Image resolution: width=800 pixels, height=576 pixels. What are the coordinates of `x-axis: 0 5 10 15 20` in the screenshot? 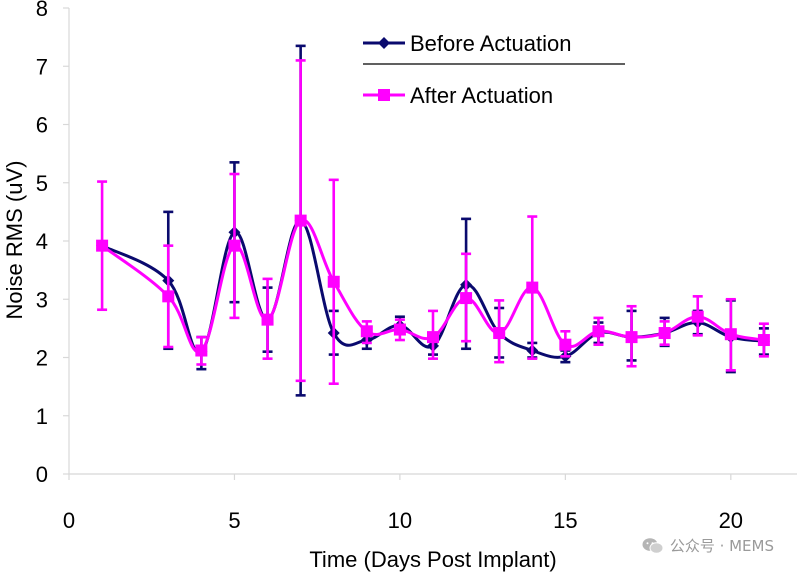 It's located at (430, 503).